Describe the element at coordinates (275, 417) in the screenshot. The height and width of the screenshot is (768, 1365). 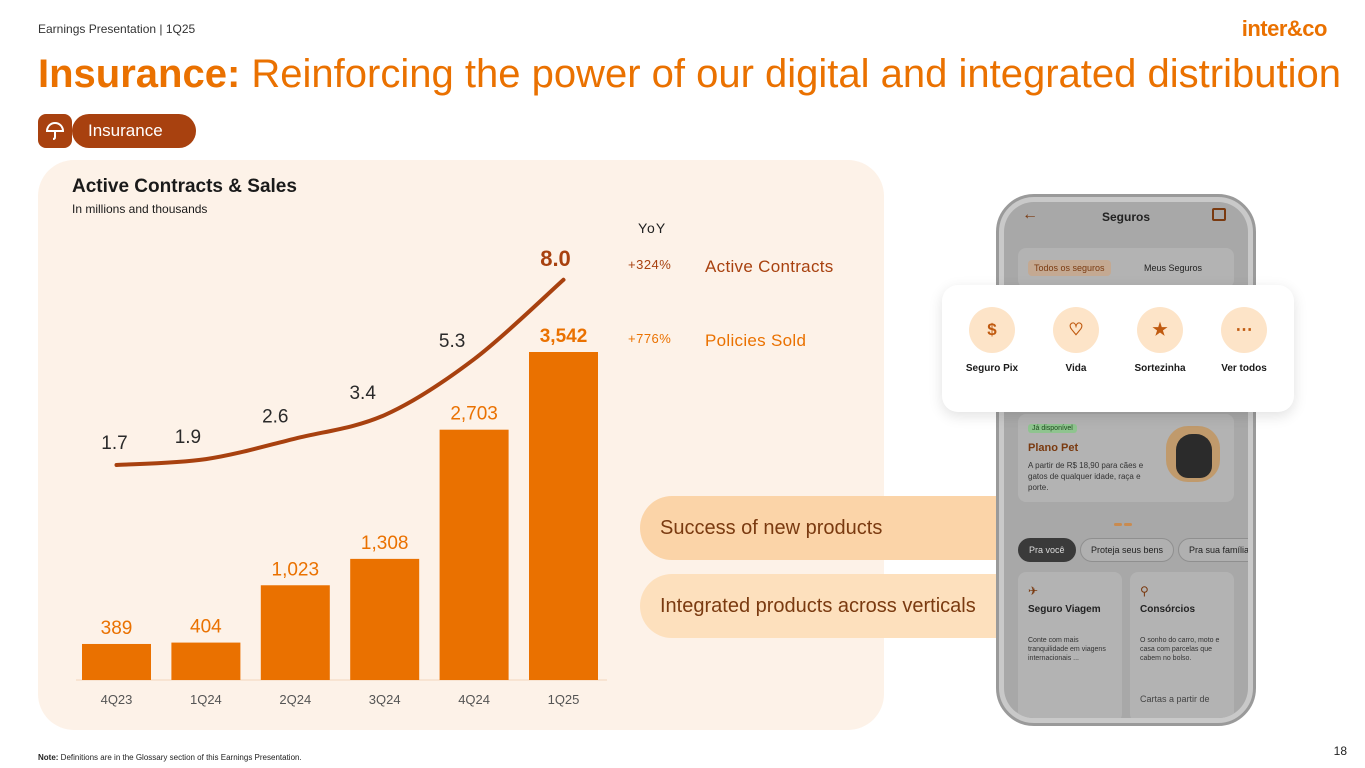
I see `line-value-label: 2.6` at that location.